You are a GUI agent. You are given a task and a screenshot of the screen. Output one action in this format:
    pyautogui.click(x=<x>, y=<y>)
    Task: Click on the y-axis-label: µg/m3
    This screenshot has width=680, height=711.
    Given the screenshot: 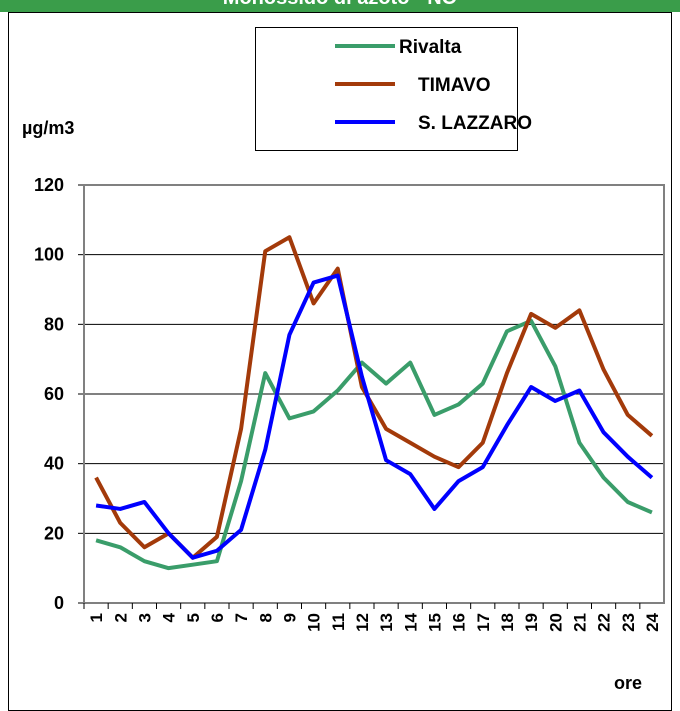 What is the action you would take?
    pyautogui.click(x=48, y=128)
    